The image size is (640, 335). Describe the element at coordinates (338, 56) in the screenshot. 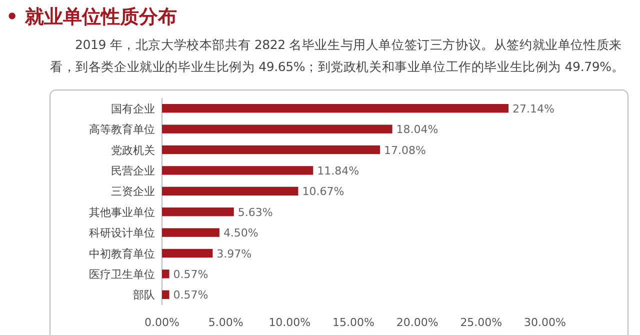

I see `chart-subtitle: 2019 年，北京大学校本部共有 2822 名毕业生与用人单位签订三方协议。从签约就业单位性质来看，到各类企业就业的毕业生比例为 49.65%；到党政机关和事业单位工作的毕业生比例为 49.79%。` at that location.